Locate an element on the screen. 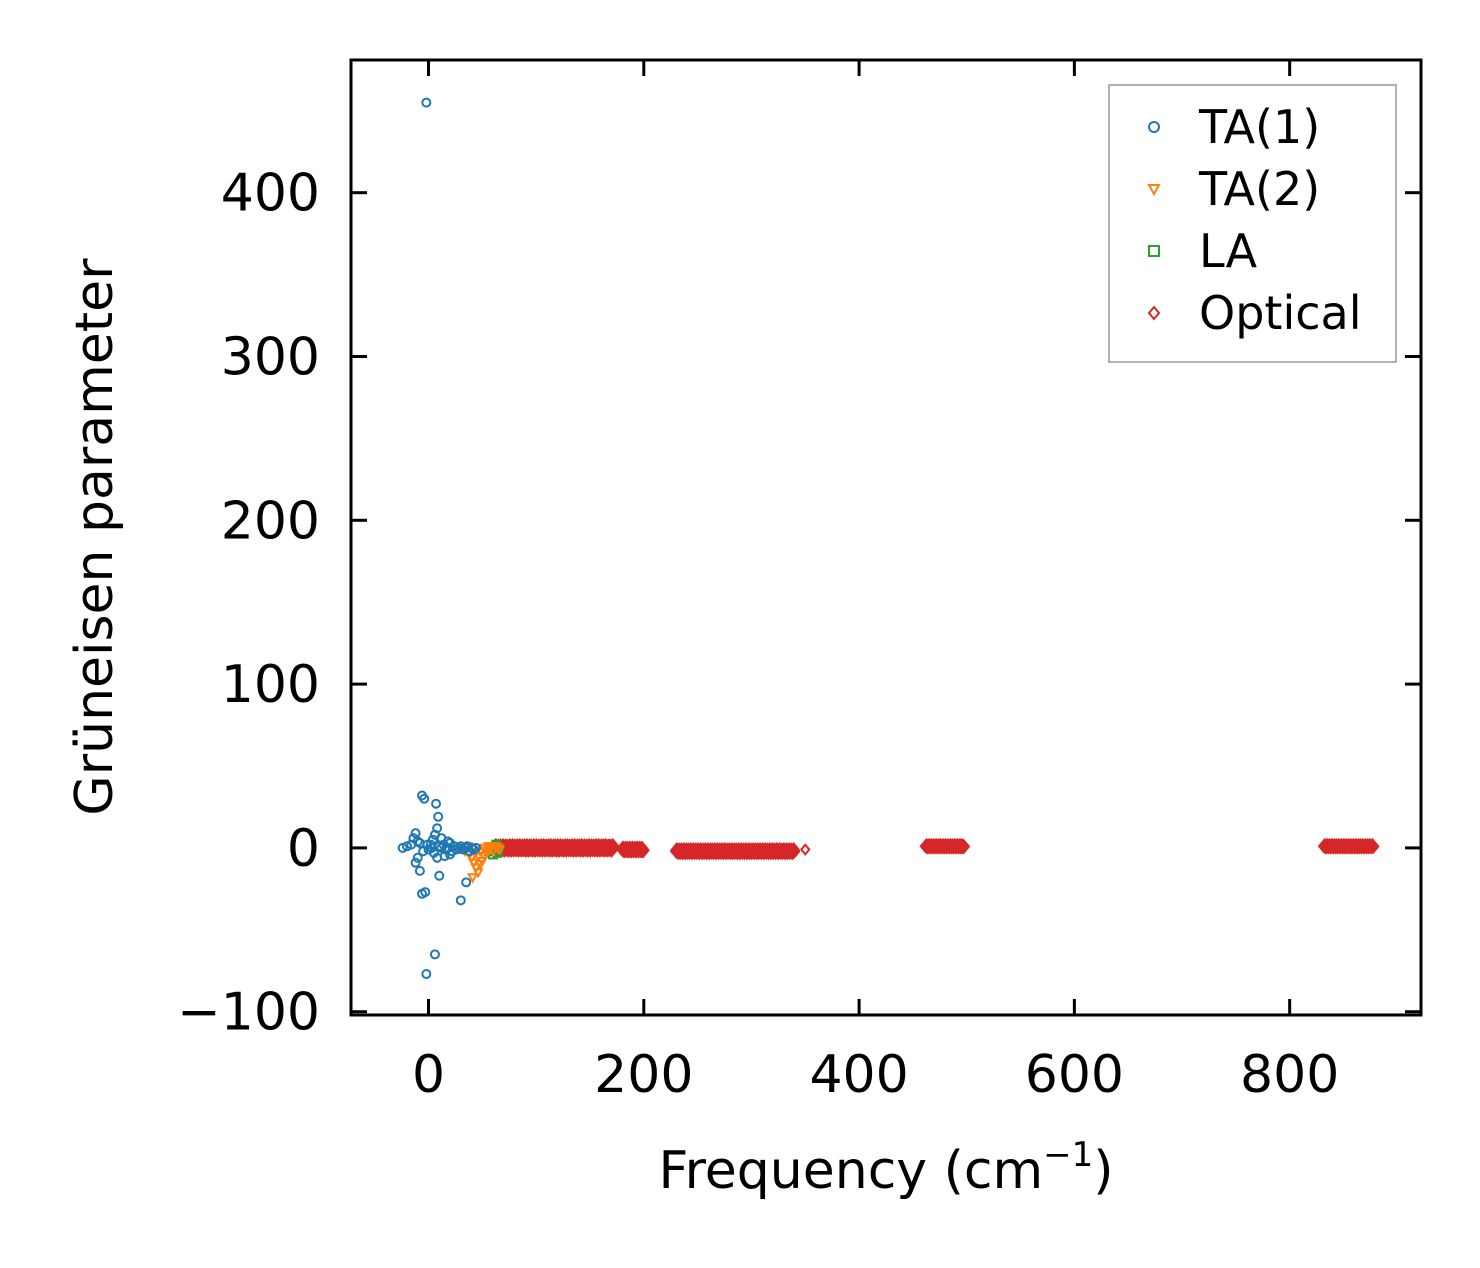 This screenshot has width=1480, height=1268. x-axis-title-superscript: −1 is located at coordinates (1068, 1155).